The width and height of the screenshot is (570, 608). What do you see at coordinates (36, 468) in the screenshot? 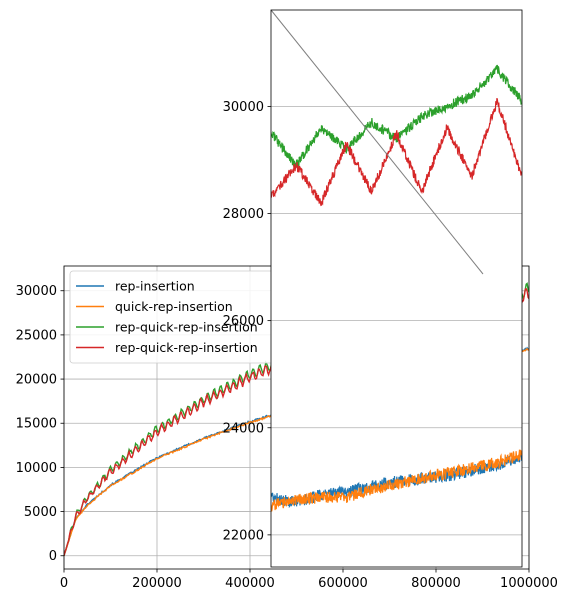
I see `main-y-tick-label: 10000` at bounding box center [36, 468].